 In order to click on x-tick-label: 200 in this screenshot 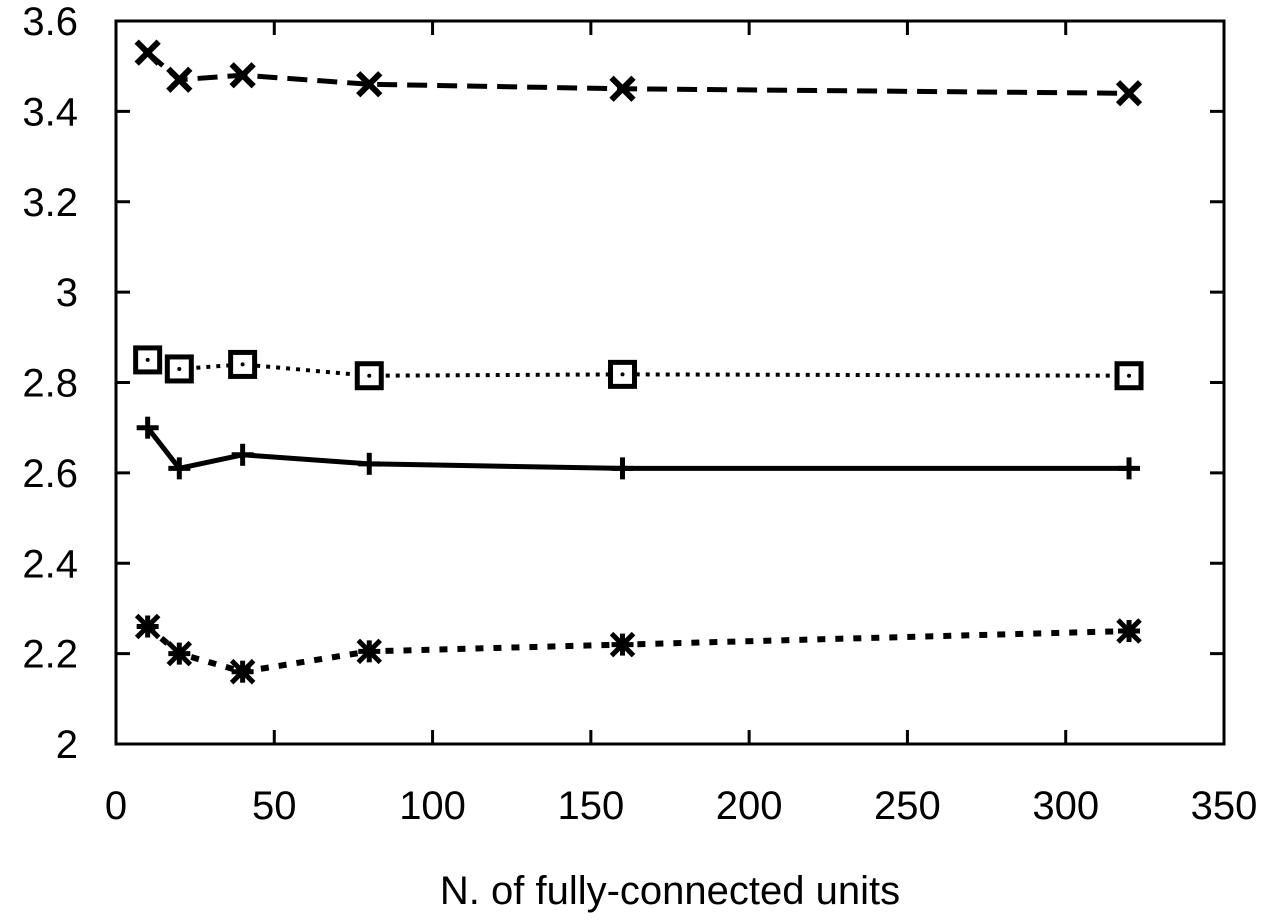, I will do `click(749, 806)`.